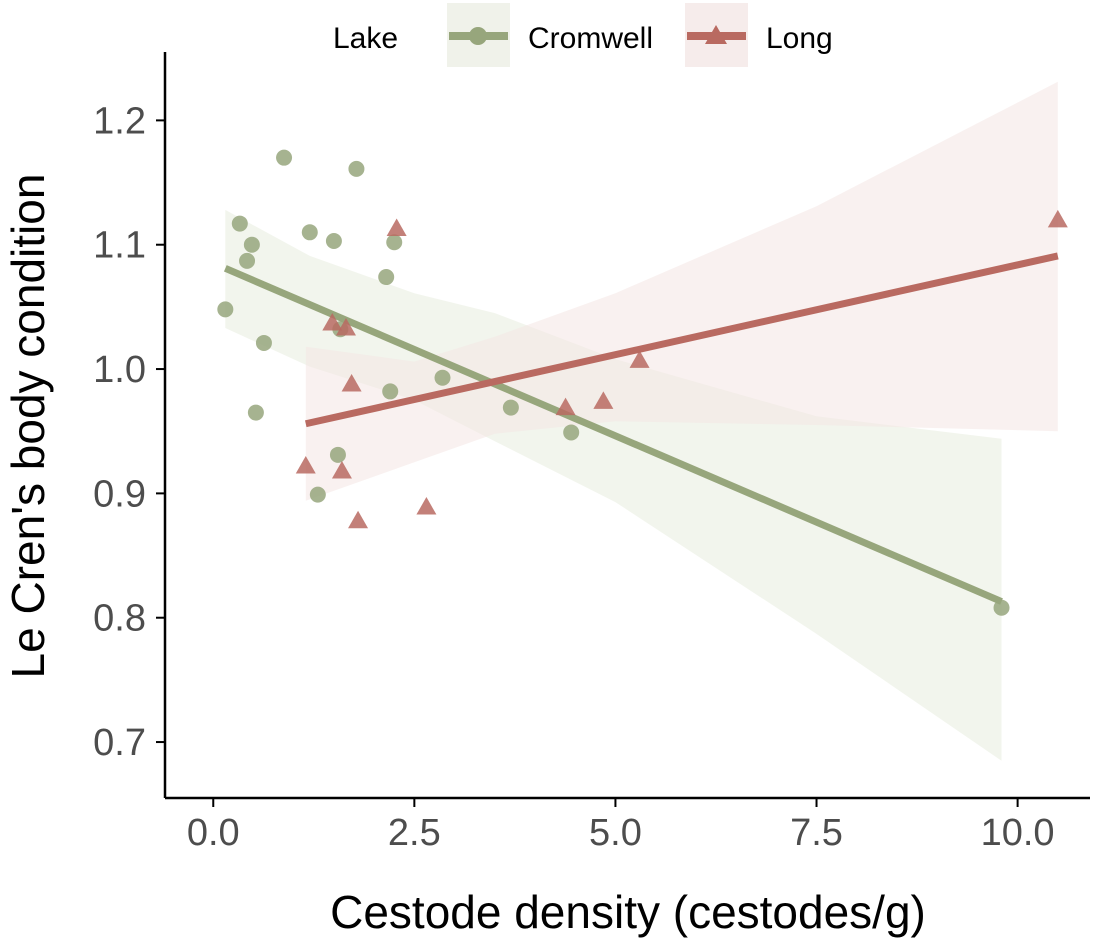 The width and height of the screenshot is (1093, 944). I want to click on legend-title: Lake, so click(365, 38).